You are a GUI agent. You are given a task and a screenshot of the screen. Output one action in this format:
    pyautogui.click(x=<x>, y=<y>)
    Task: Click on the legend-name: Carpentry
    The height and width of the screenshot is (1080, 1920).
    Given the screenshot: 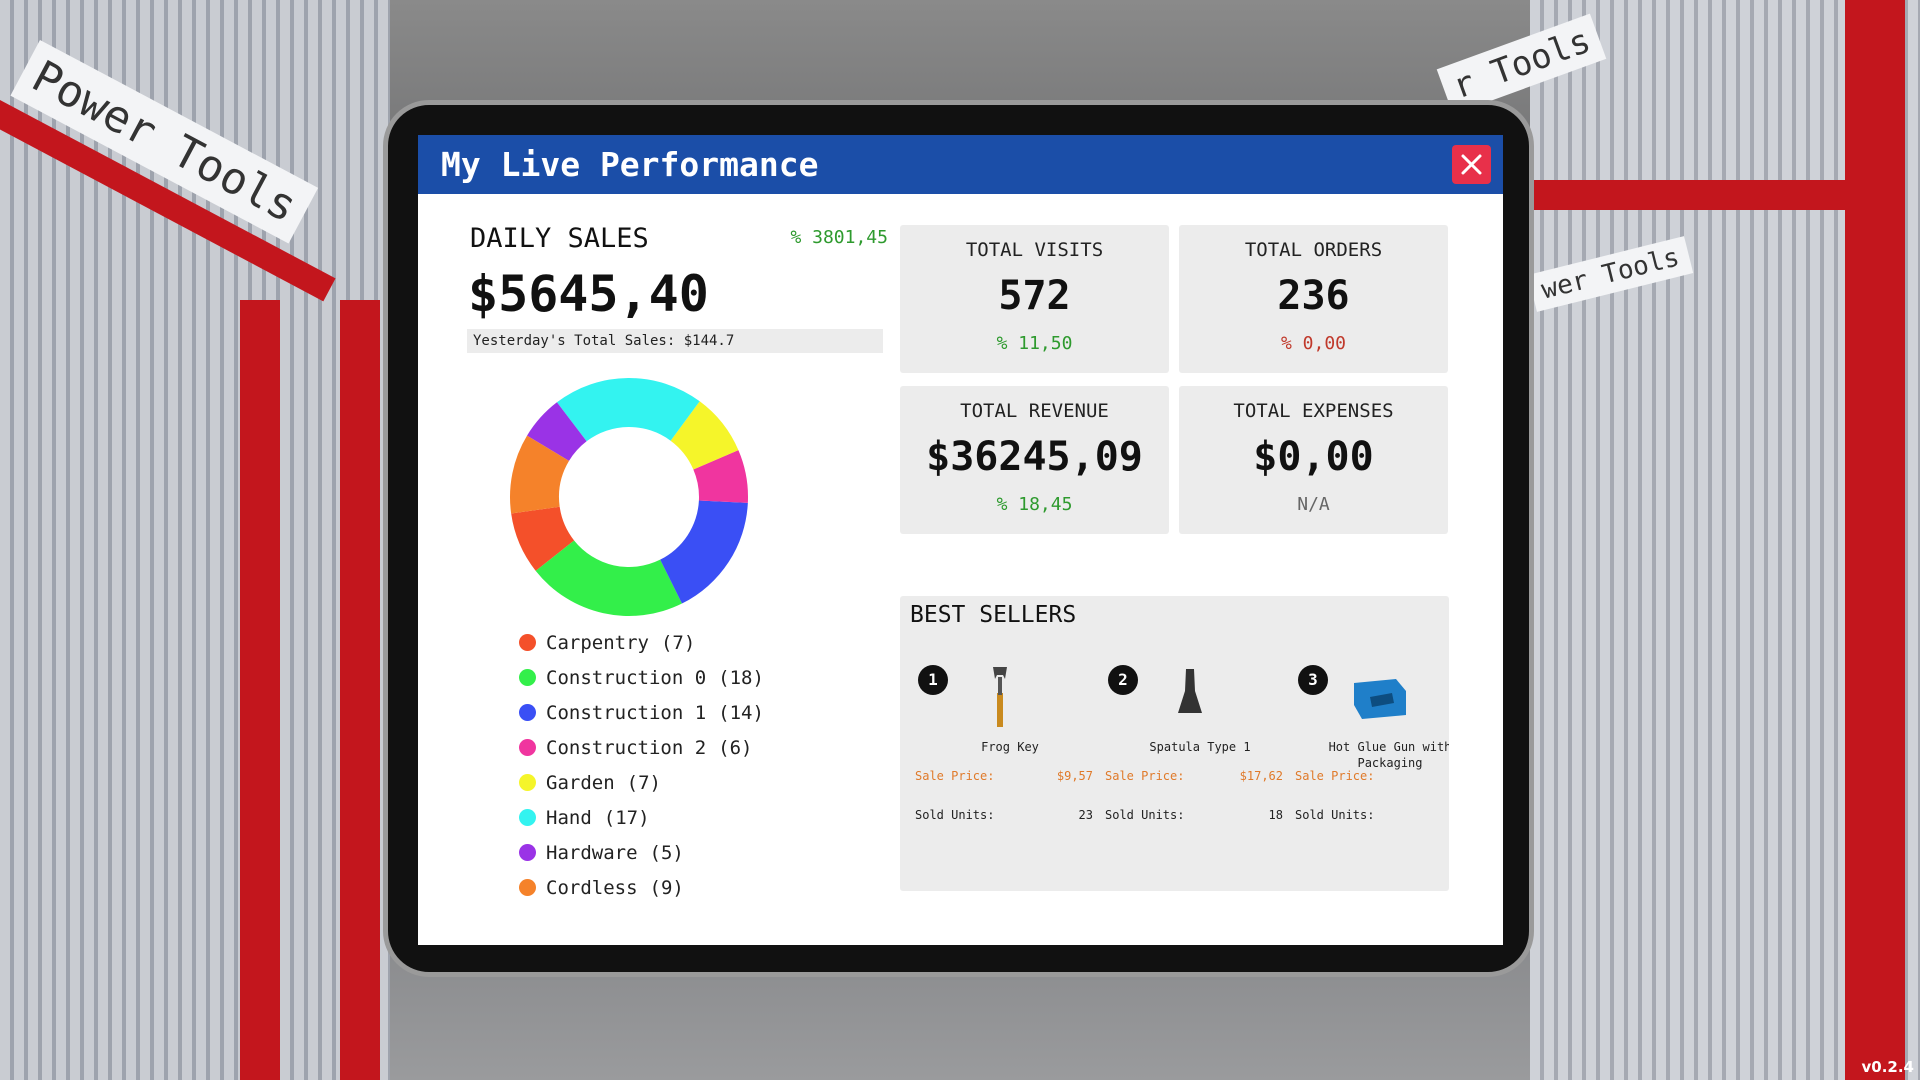 What is the action you would take?
    pyautogui.click(x=597, y=642)
    